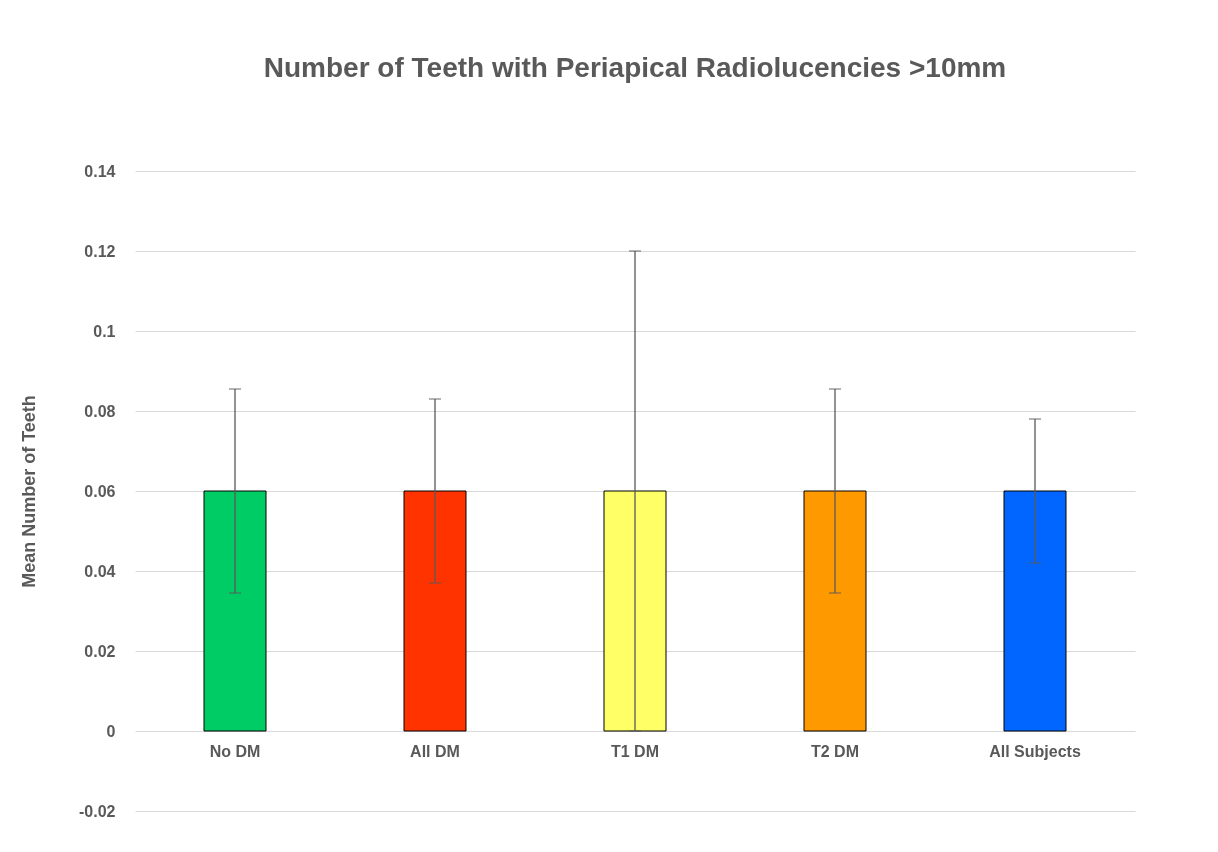  What do you see at coordinates (835, 751) in the screenshot?
I see `x-tick-label: T2 DM` at bounding box center [835, 751].